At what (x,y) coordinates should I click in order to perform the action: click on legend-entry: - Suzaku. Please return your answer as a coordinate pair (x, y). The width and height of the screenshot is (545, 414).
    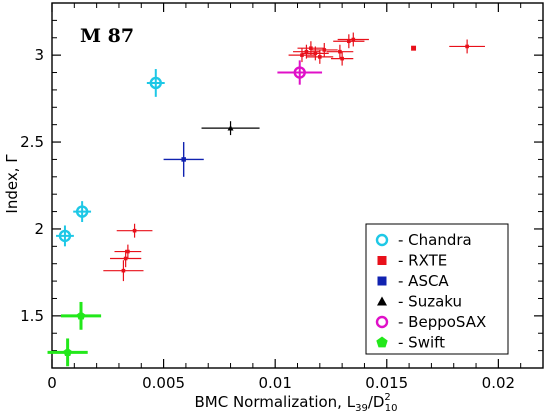
    Looking at the image, I should click on (419, 302).